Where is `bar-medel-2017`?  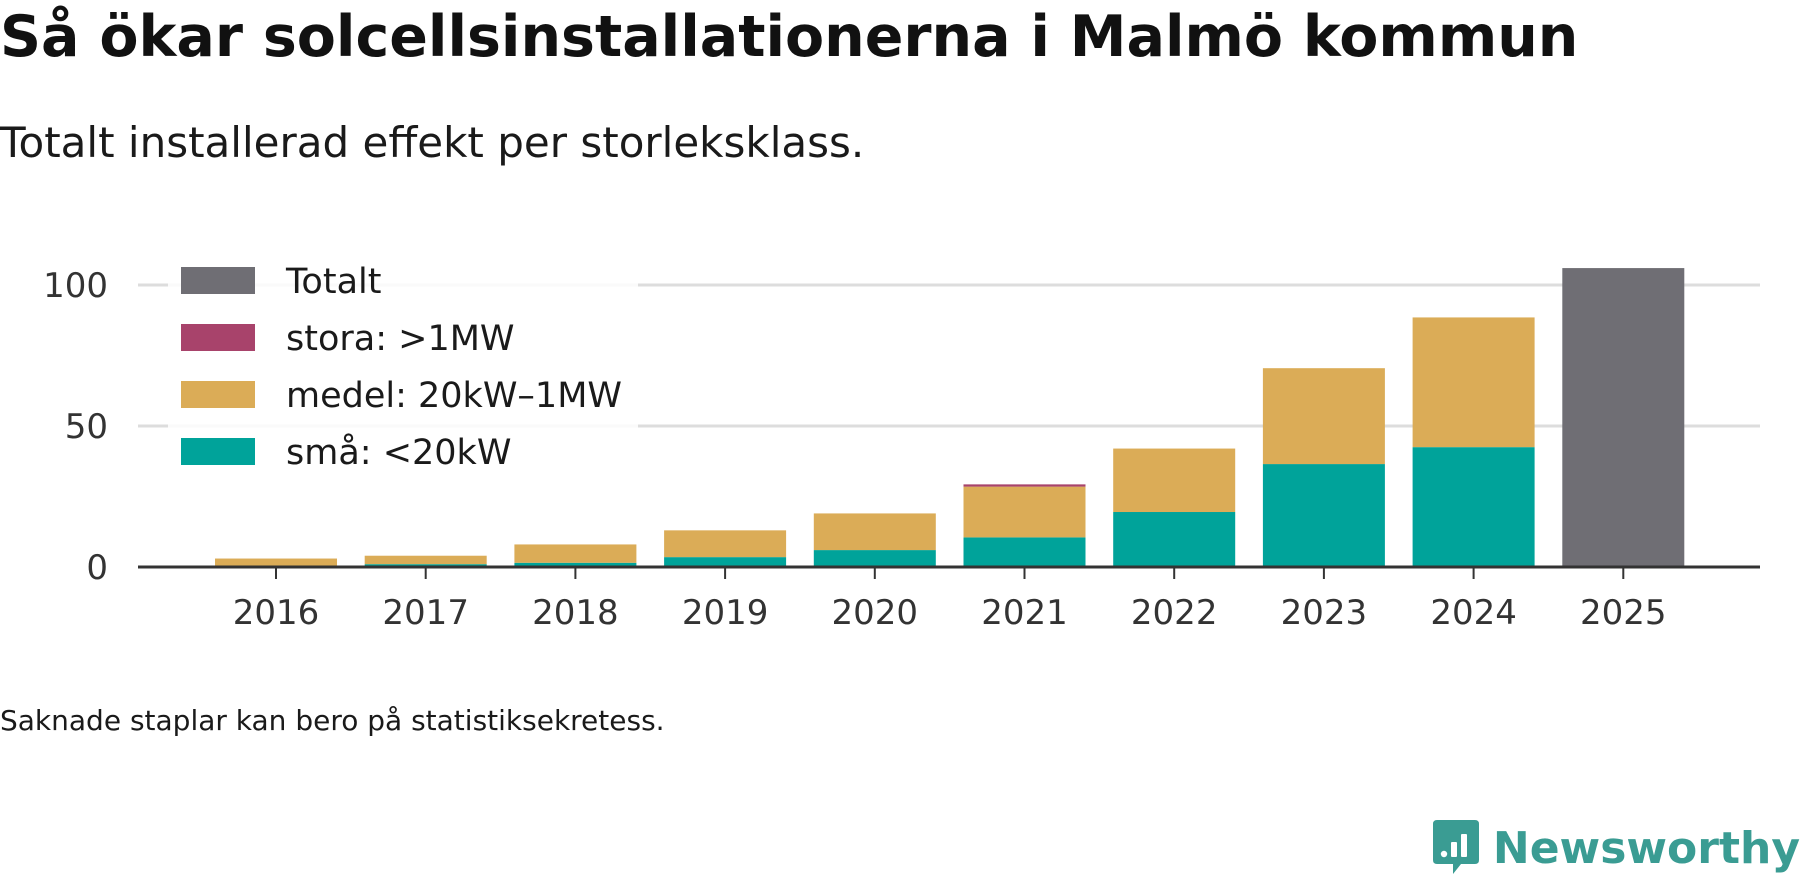
bar-medel-2017 is located at coordinates (425, 560).